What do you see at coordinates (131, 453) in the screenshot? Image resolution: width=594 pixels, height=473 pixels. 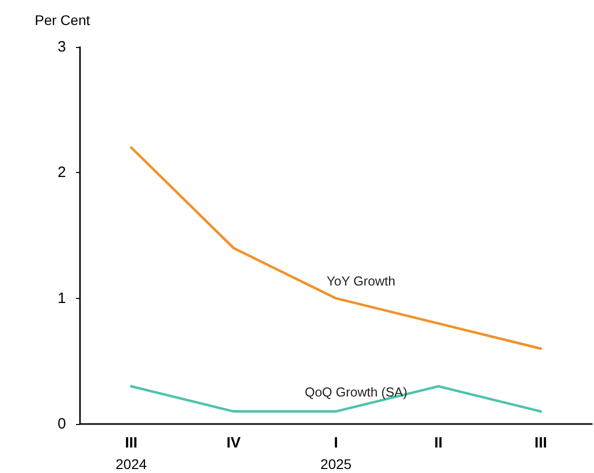 I see `x-tick-label: III 2024` at bounding box center [131, 453].